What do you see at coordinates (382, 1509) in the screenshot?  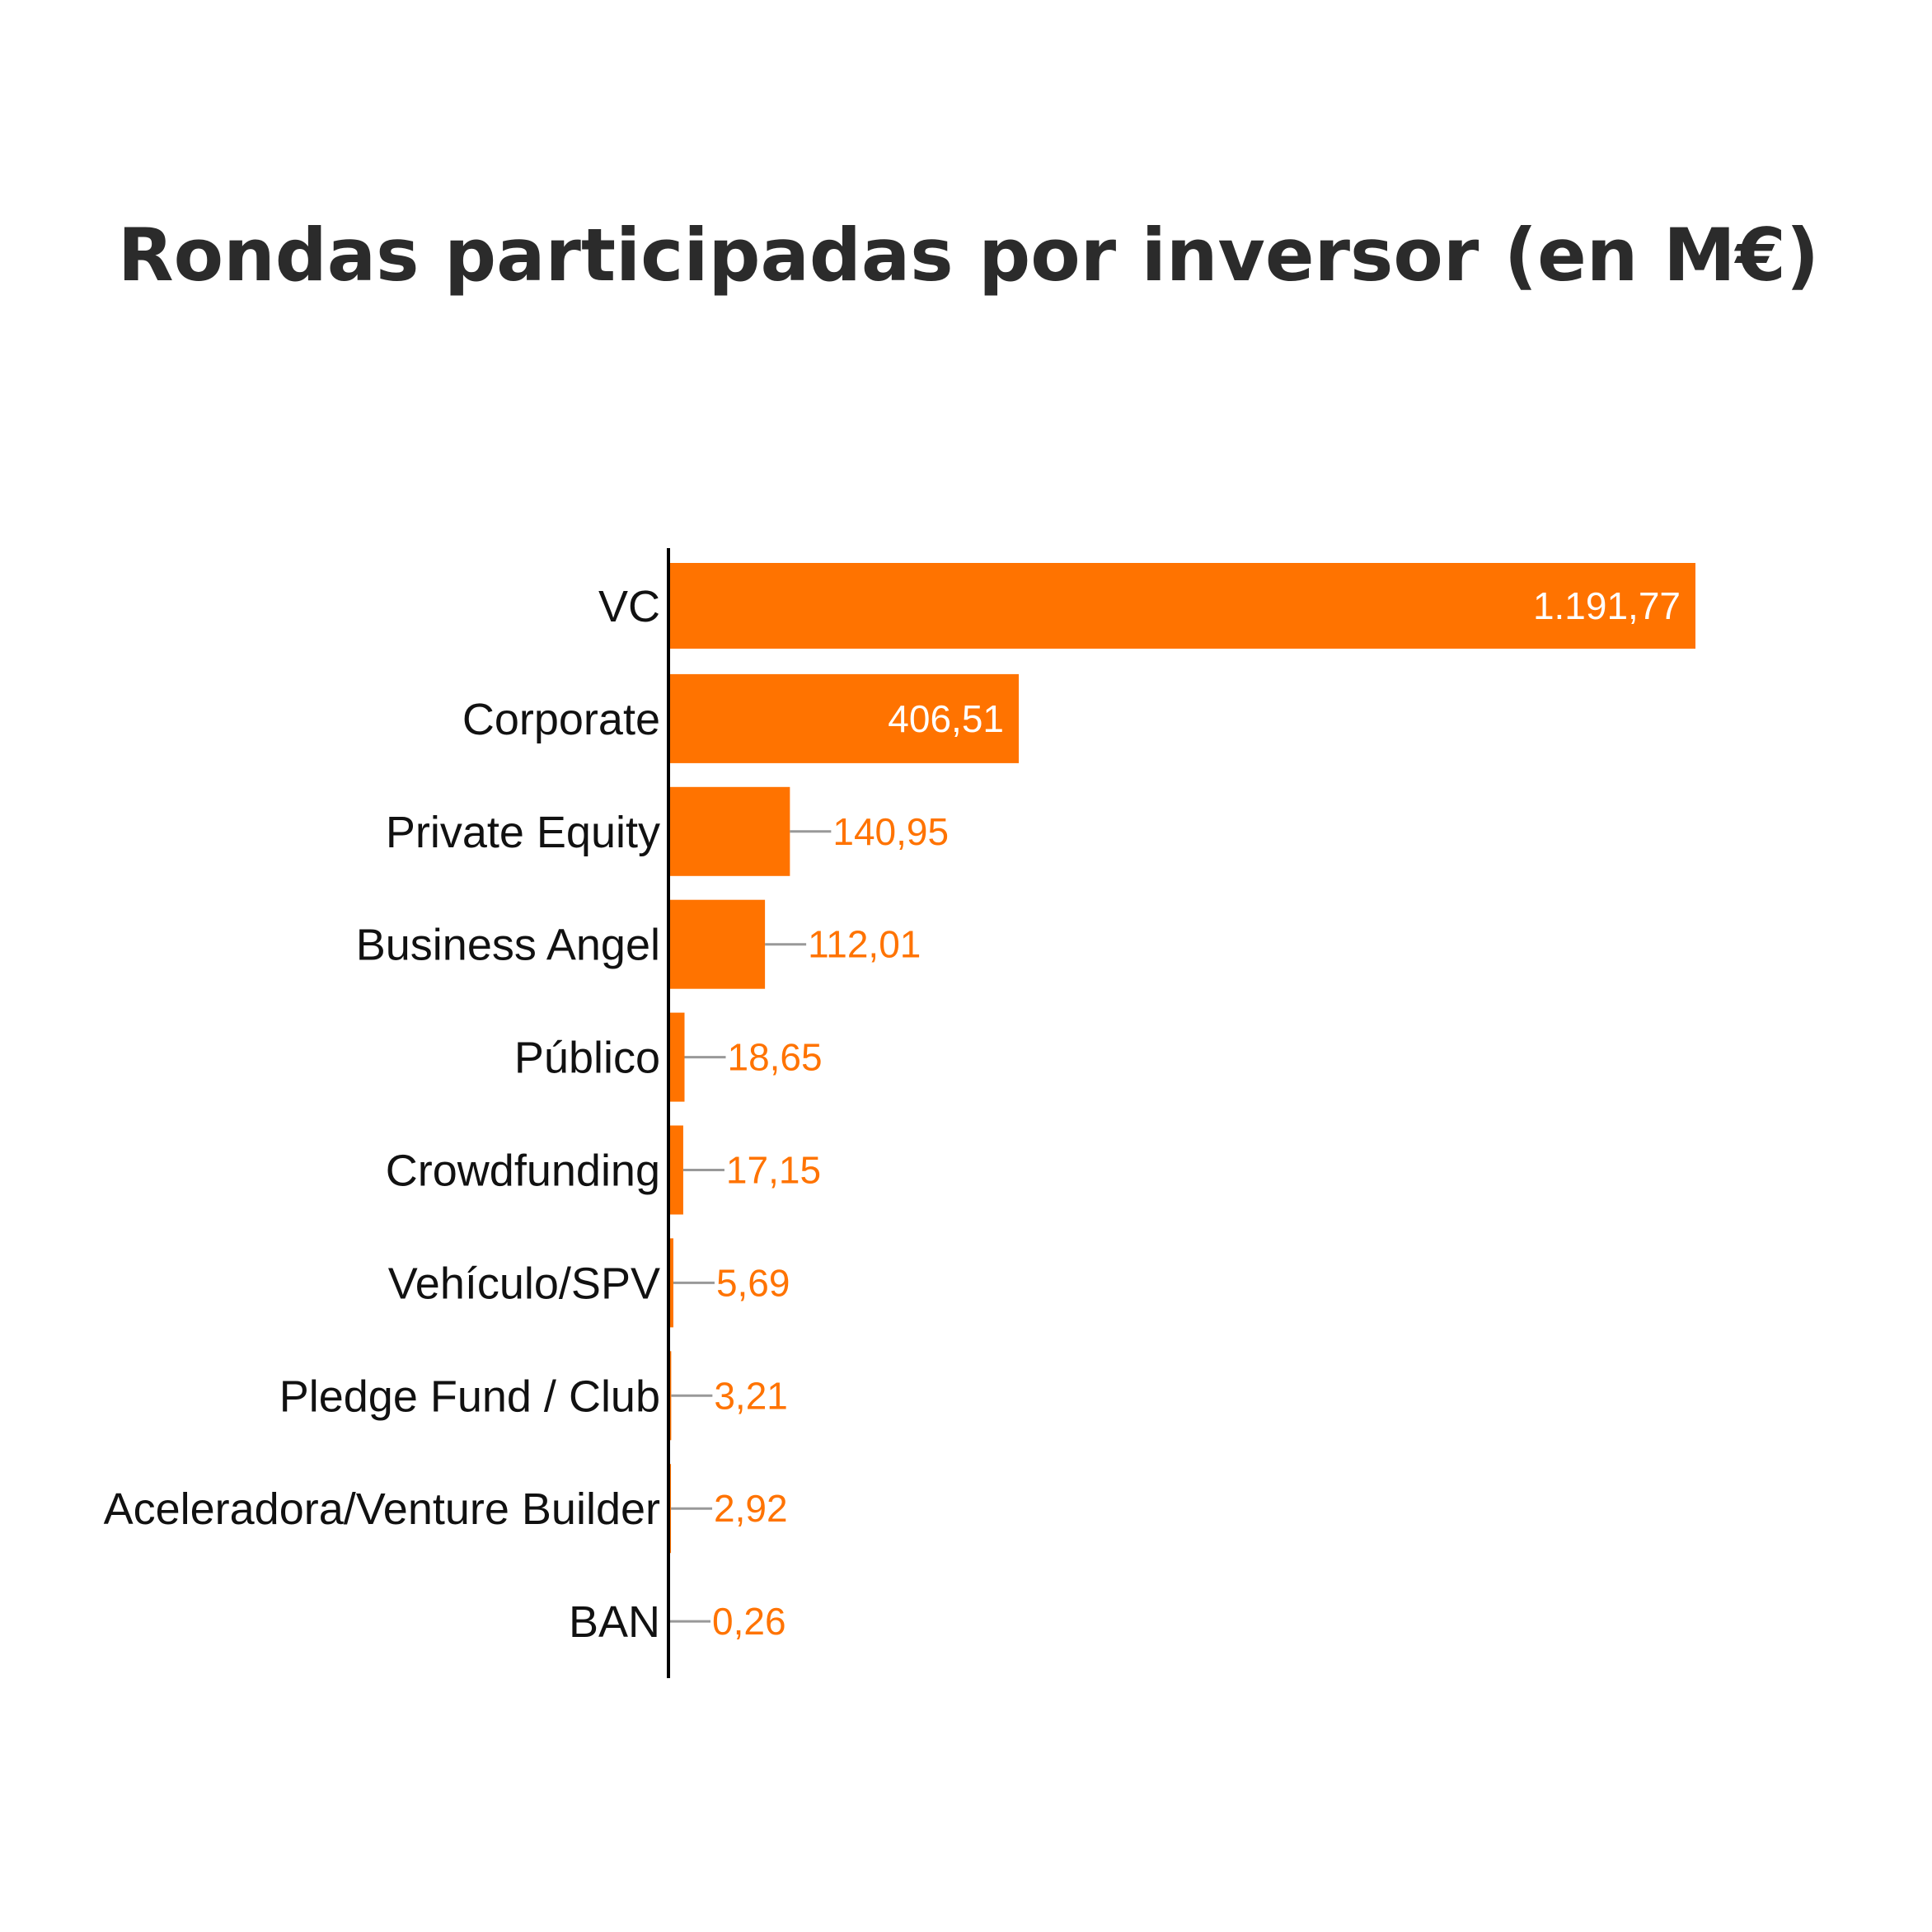 I see `category-label: Aceleradora/Venture Builder` at bounding box center [382, 1509].